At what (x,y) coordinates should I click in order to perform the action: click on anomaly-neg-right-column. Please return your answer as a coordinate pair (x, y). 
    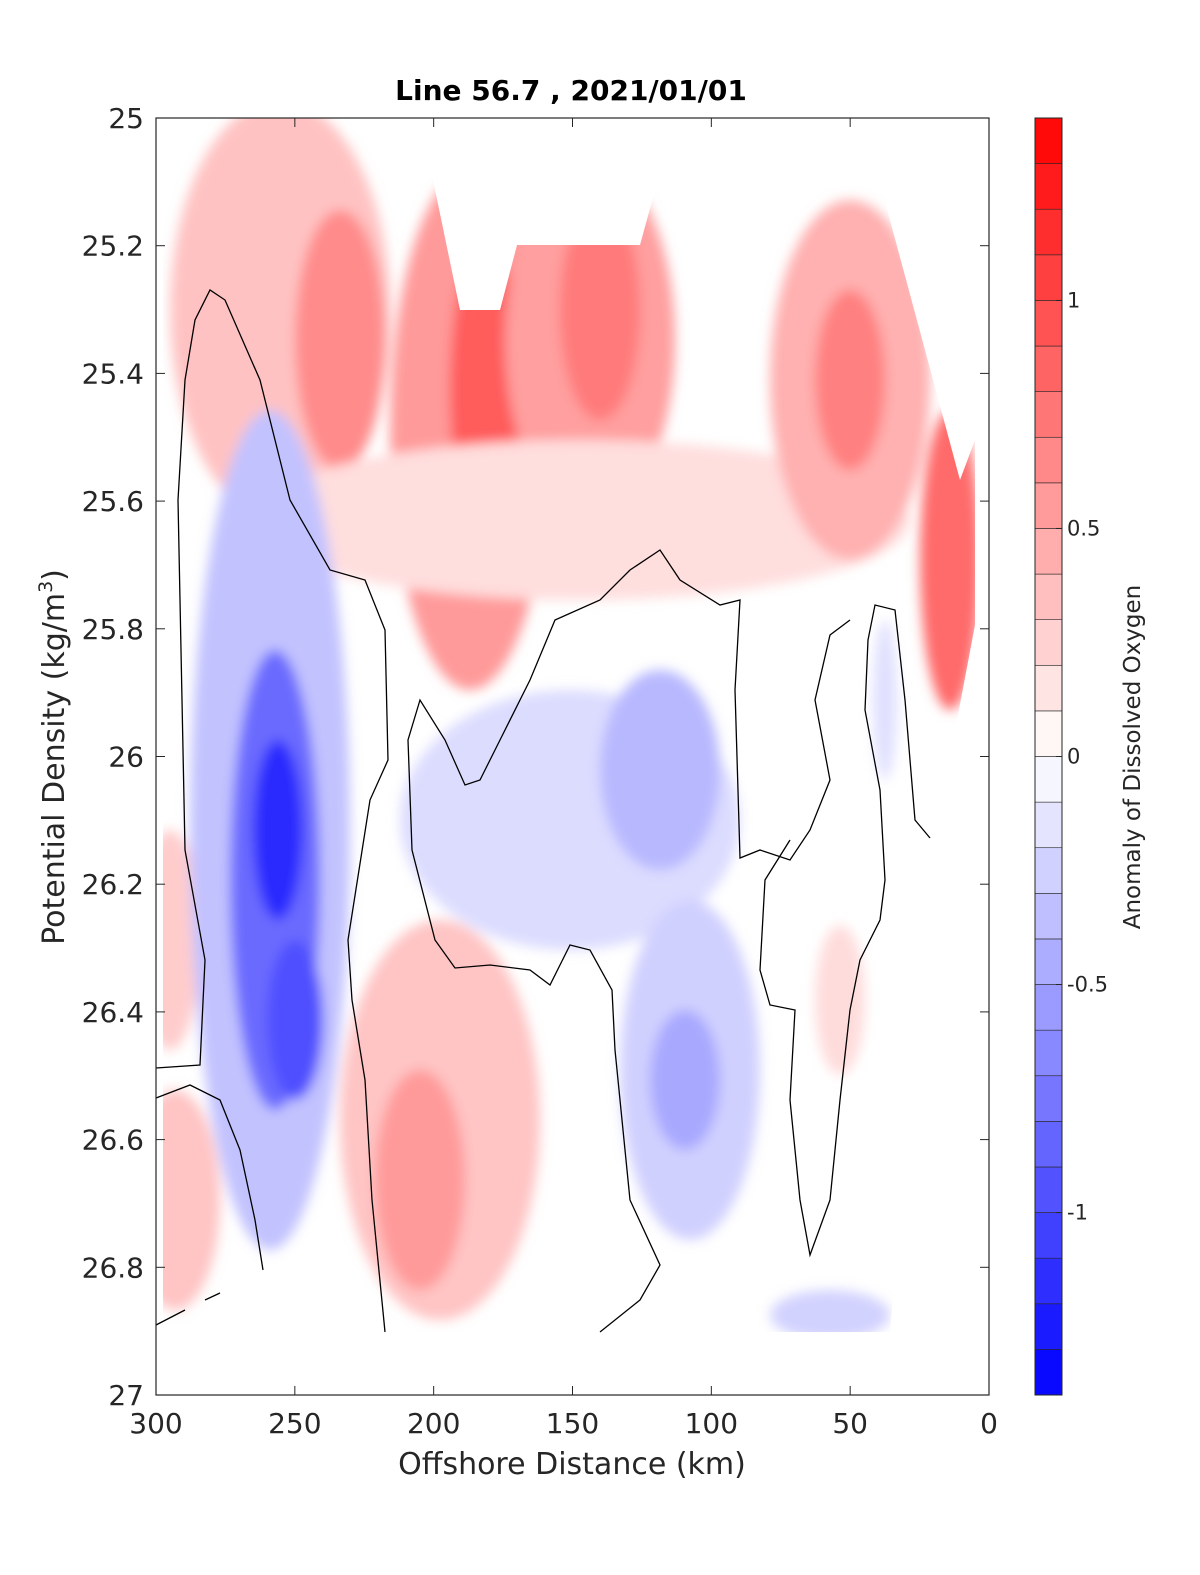
    Looking at the image, I should click on (885, 700).